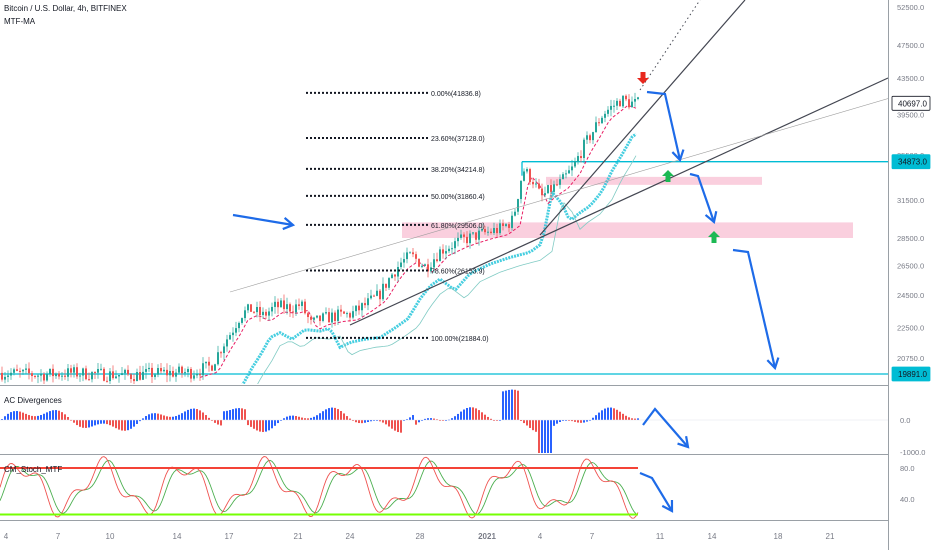  I want to click on price-tick-label: 39500.0, so click(910, 115).